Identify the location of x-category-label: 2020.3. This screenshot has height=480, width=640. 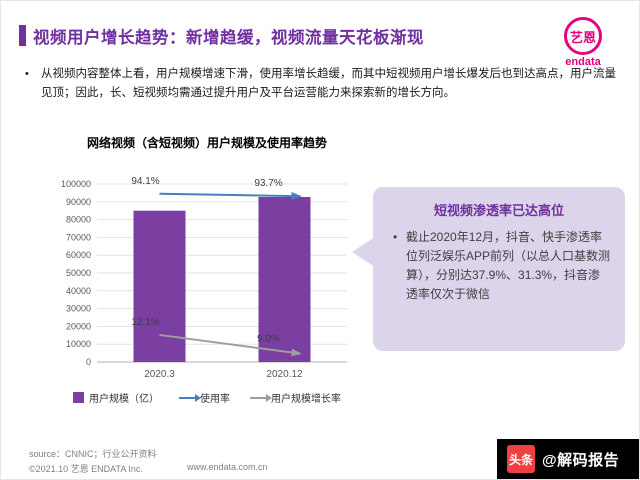
(159, 374).